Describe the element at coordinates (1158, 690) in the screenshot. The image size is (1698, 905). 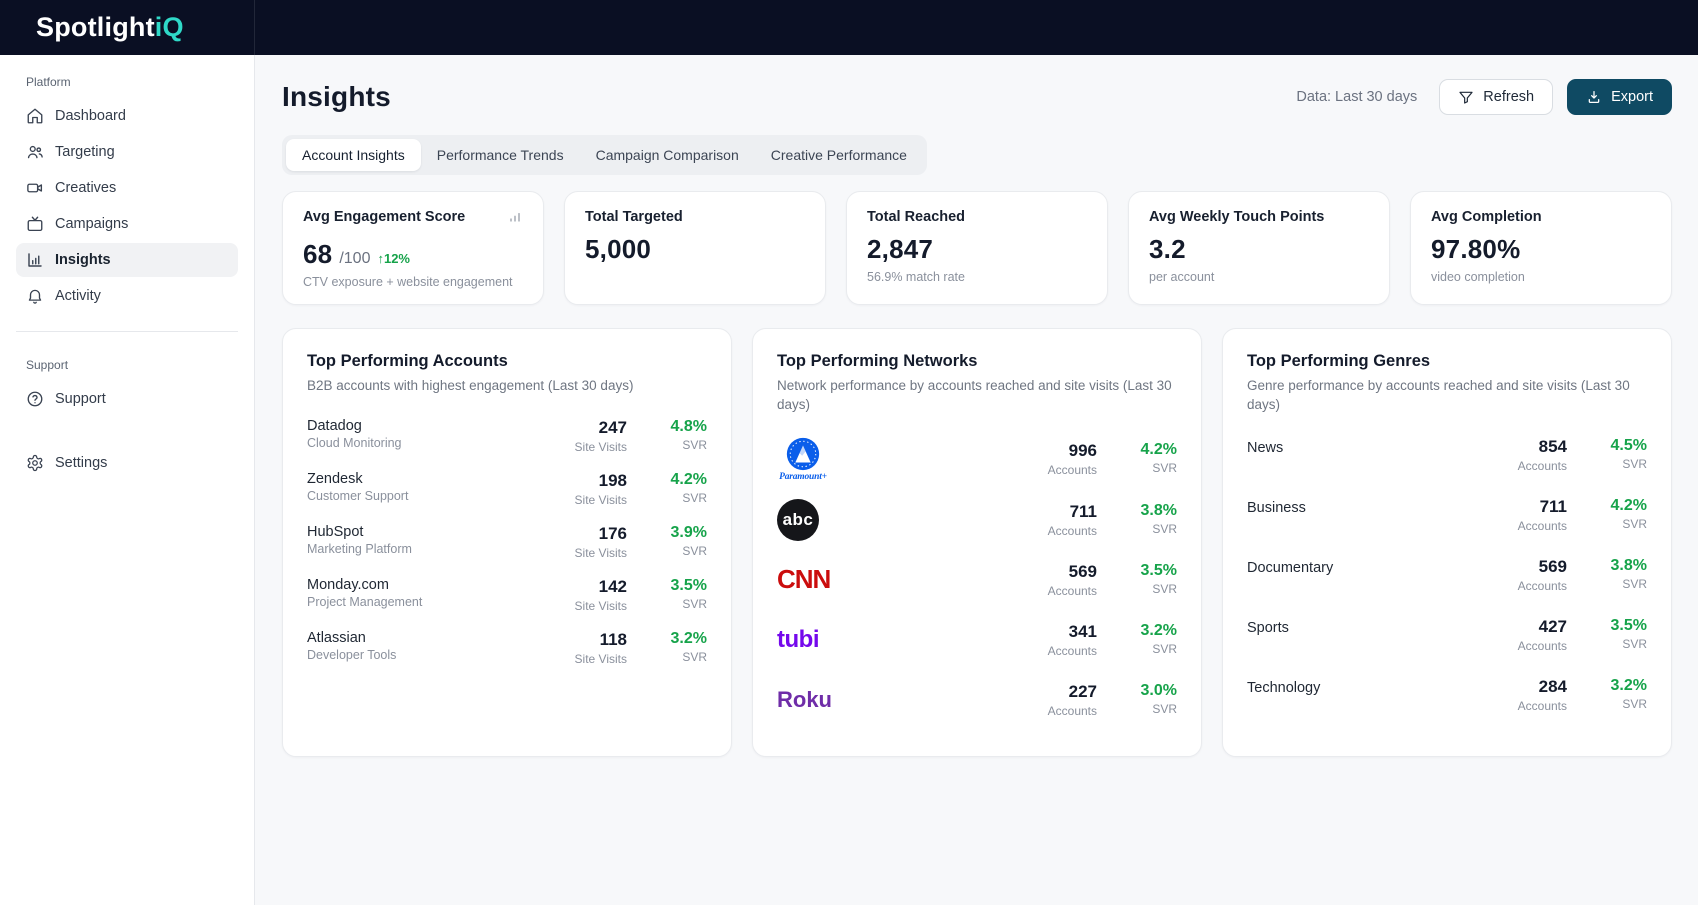
I see `svr-value: 3.0%` at that location.